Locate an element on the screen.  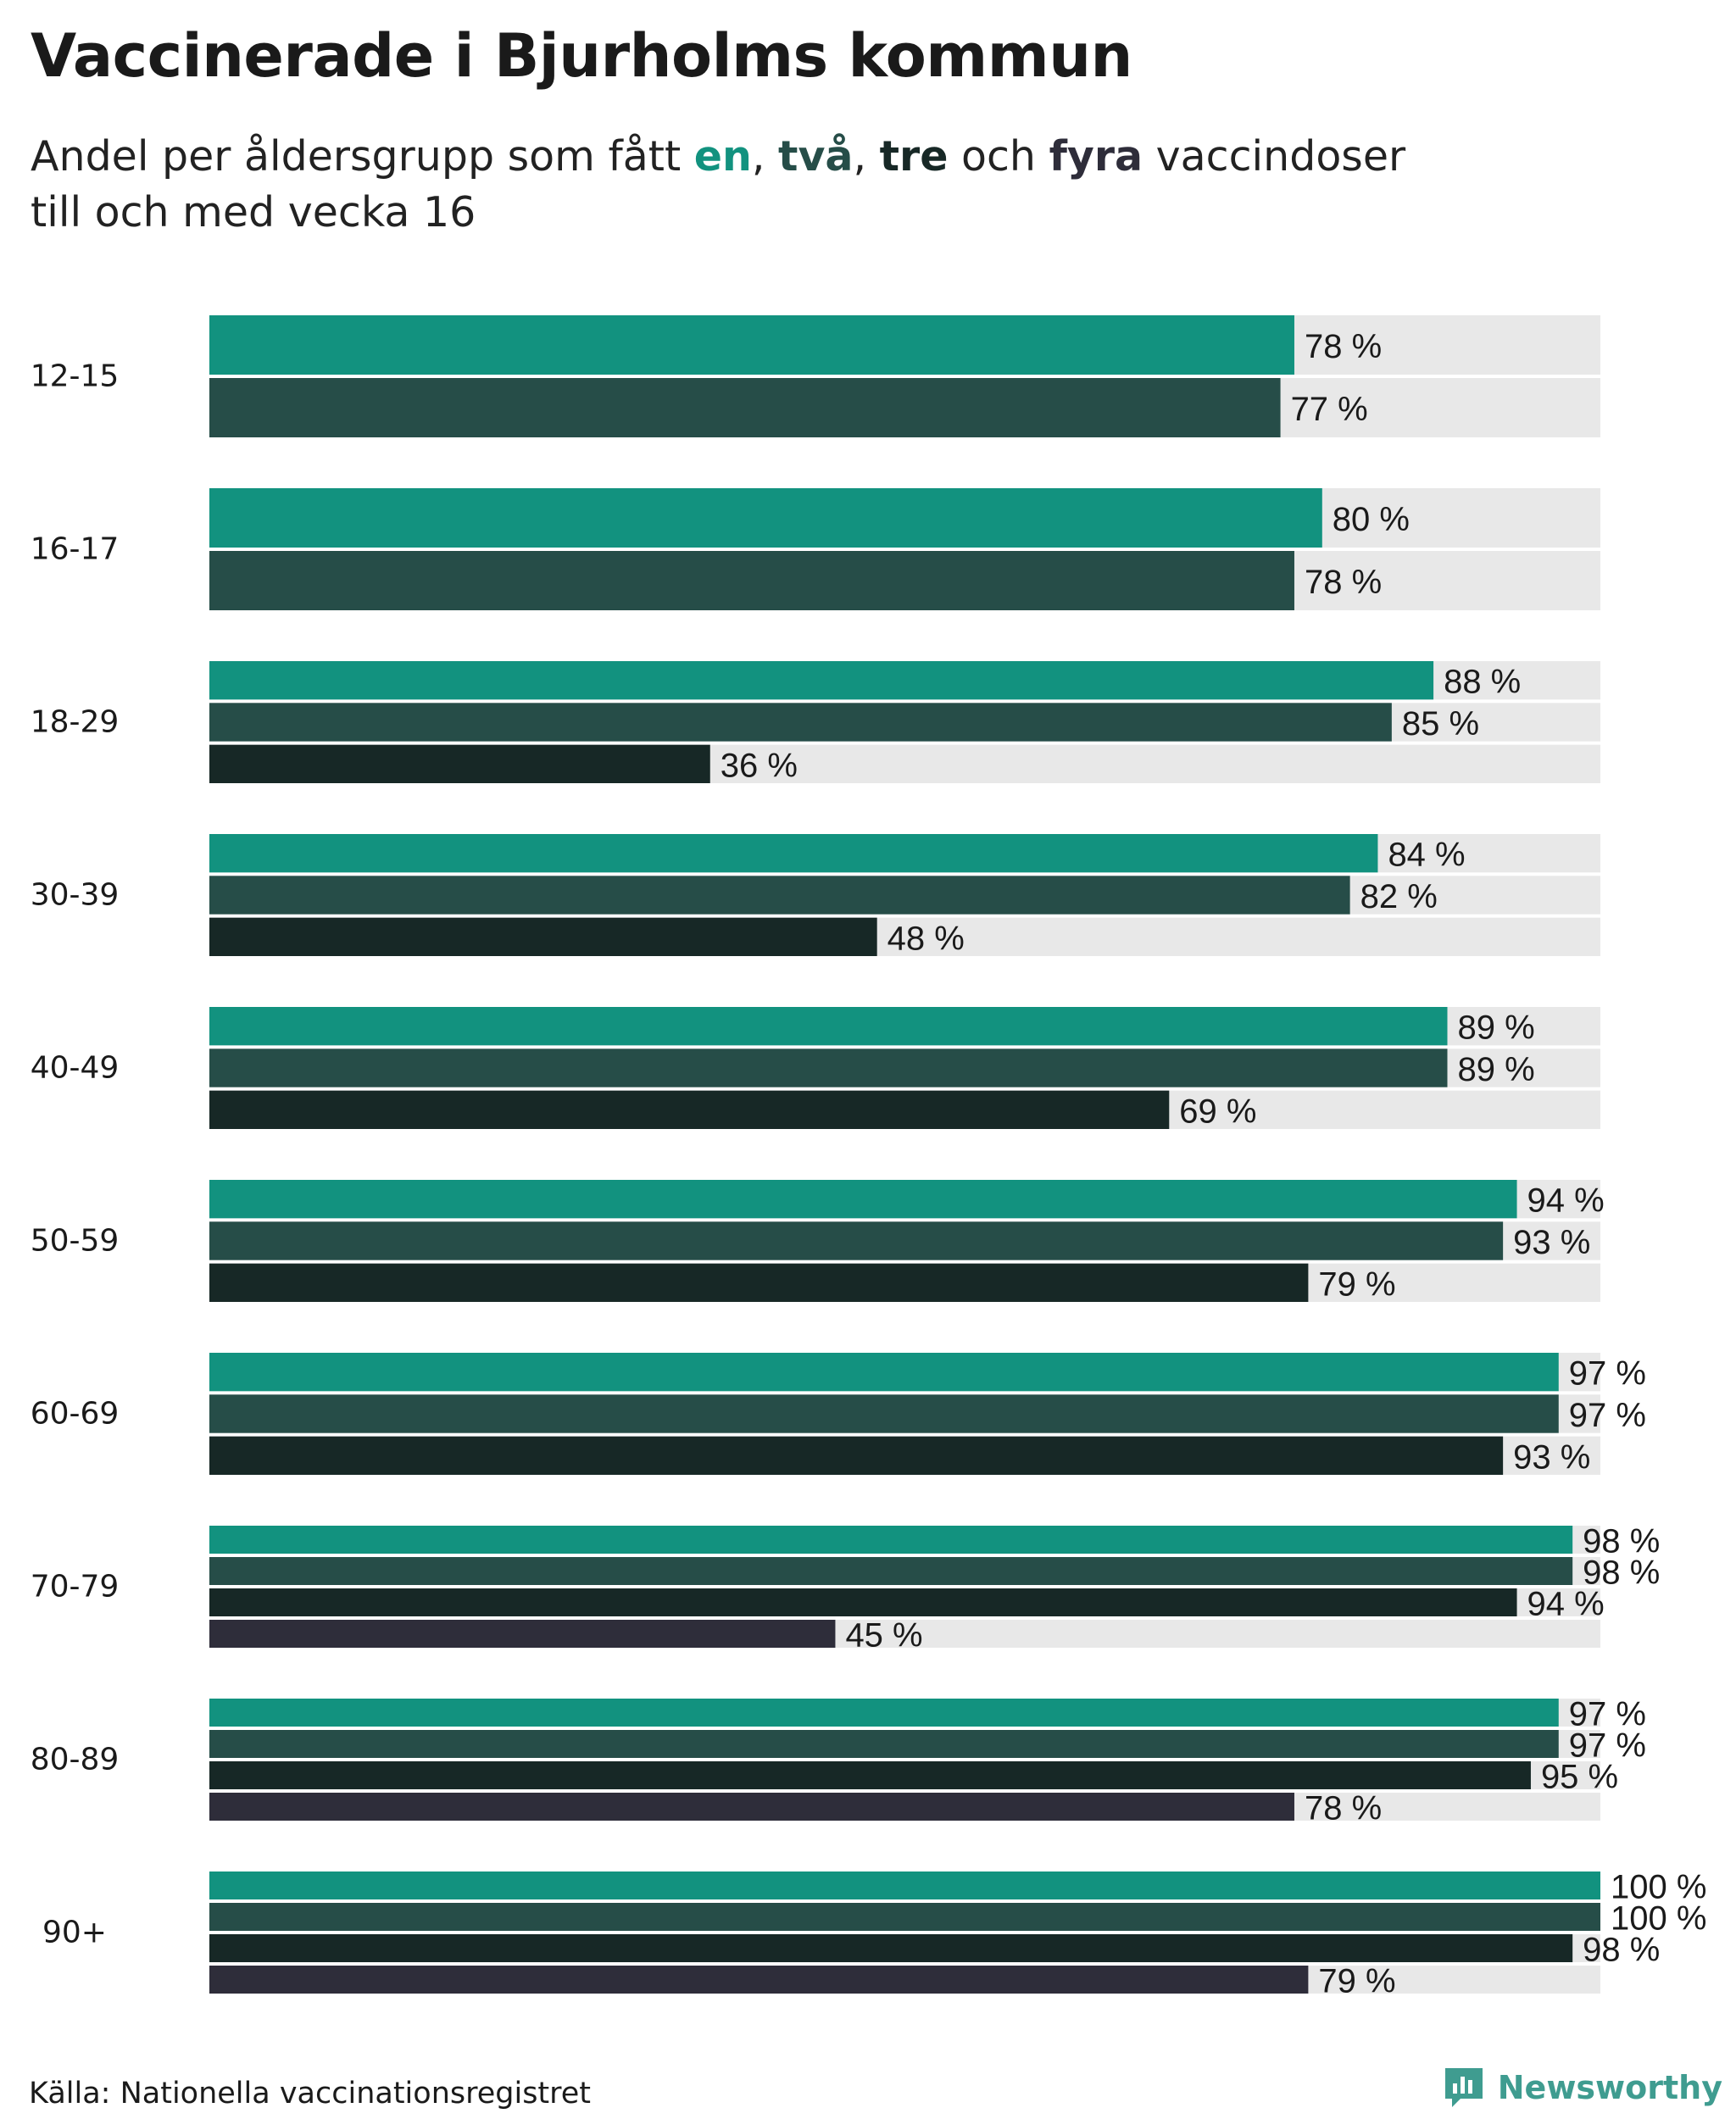
legend-dose-3: tre is located at coordinates (914, 157).